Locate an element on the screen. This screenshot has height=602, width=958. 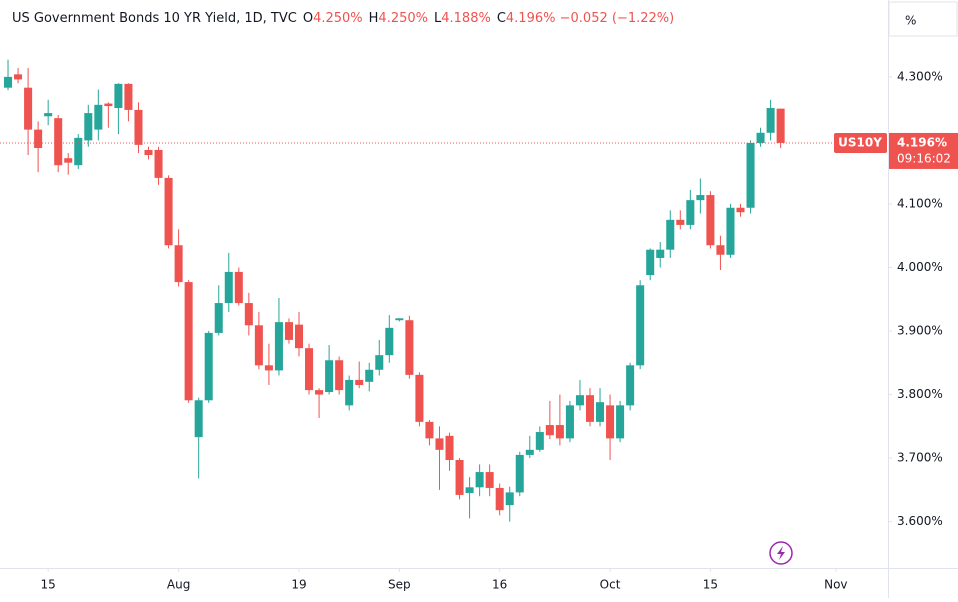
chart-title: US Government Bonds 10 YR Yield, 1D, TVC is located at coordinates (154, 18).